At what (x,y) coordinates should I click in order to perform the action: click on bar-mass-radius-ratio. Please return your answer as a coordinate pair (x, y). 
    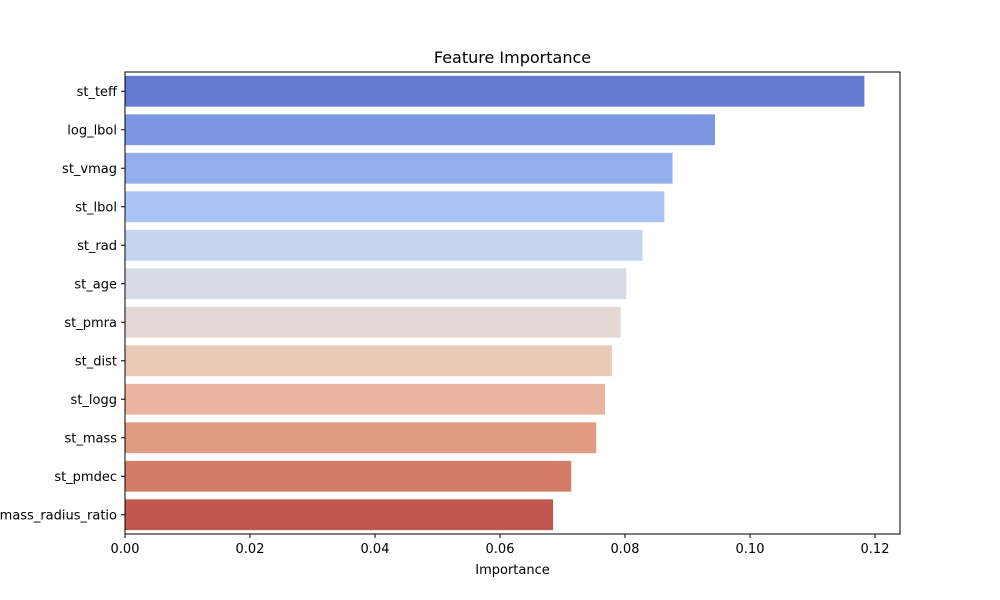
    Looking at the image, I should click on (339, 515).